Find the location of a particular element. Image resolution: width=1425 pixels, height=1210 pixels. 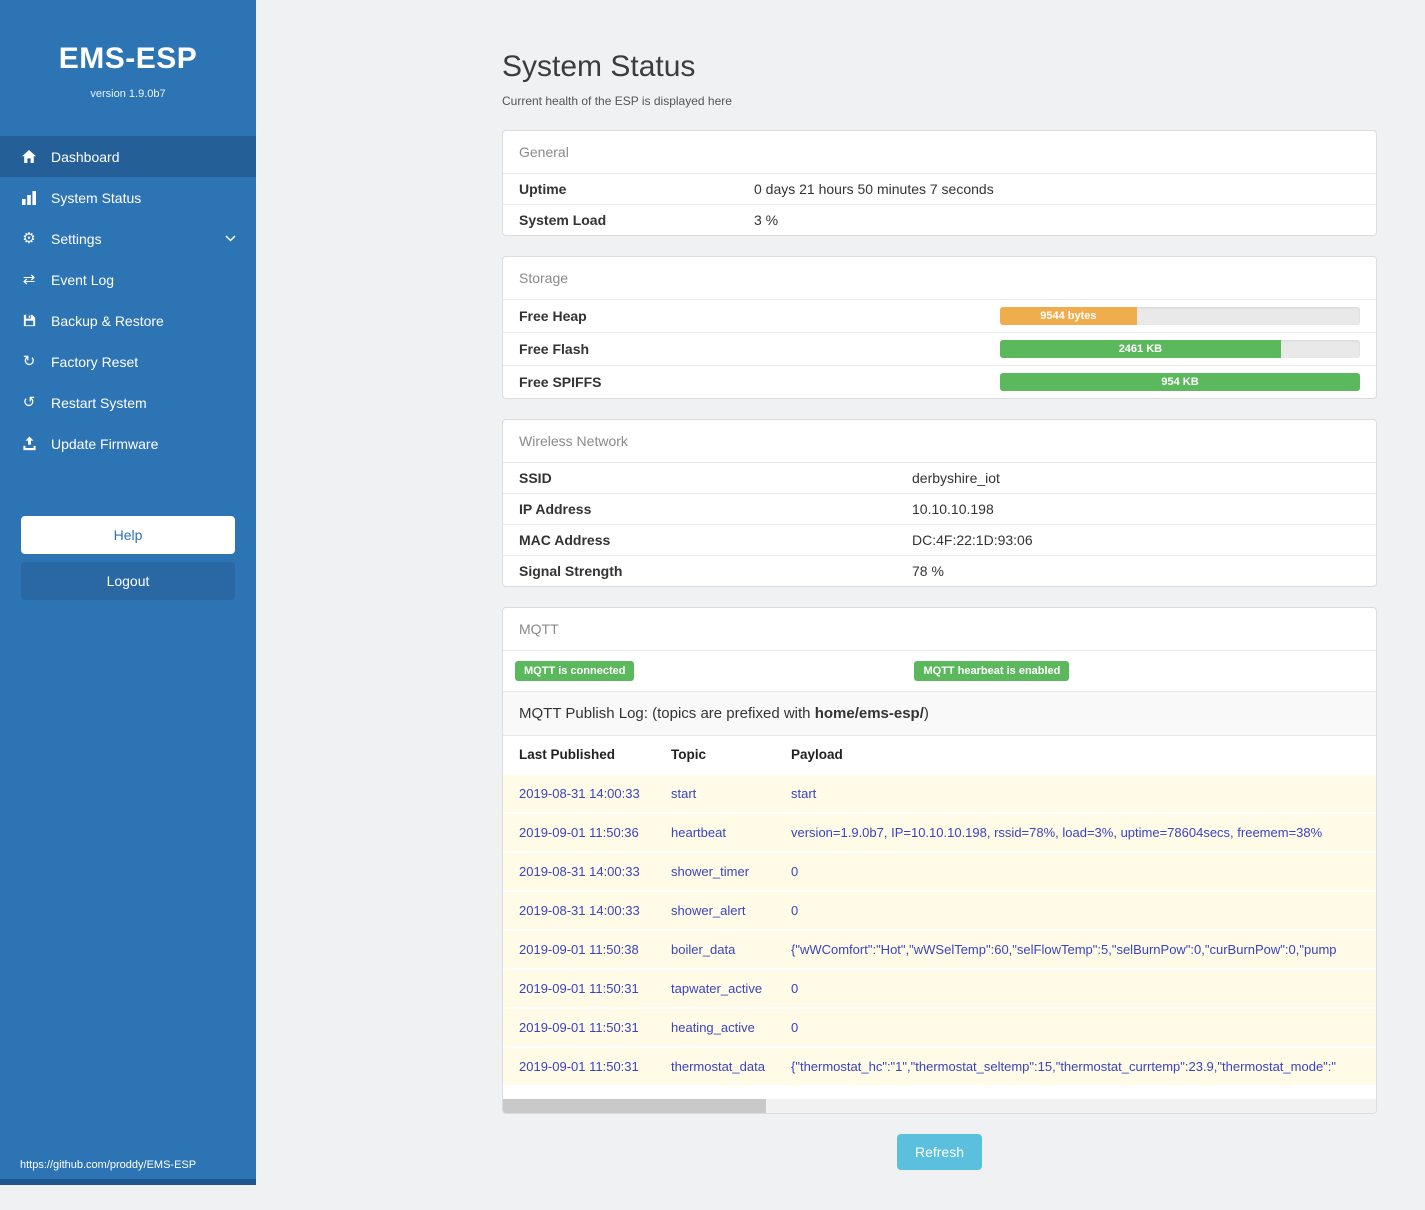

sidebar-item-backup-restore: Backup & Restore is located at coordinates (128, 320).